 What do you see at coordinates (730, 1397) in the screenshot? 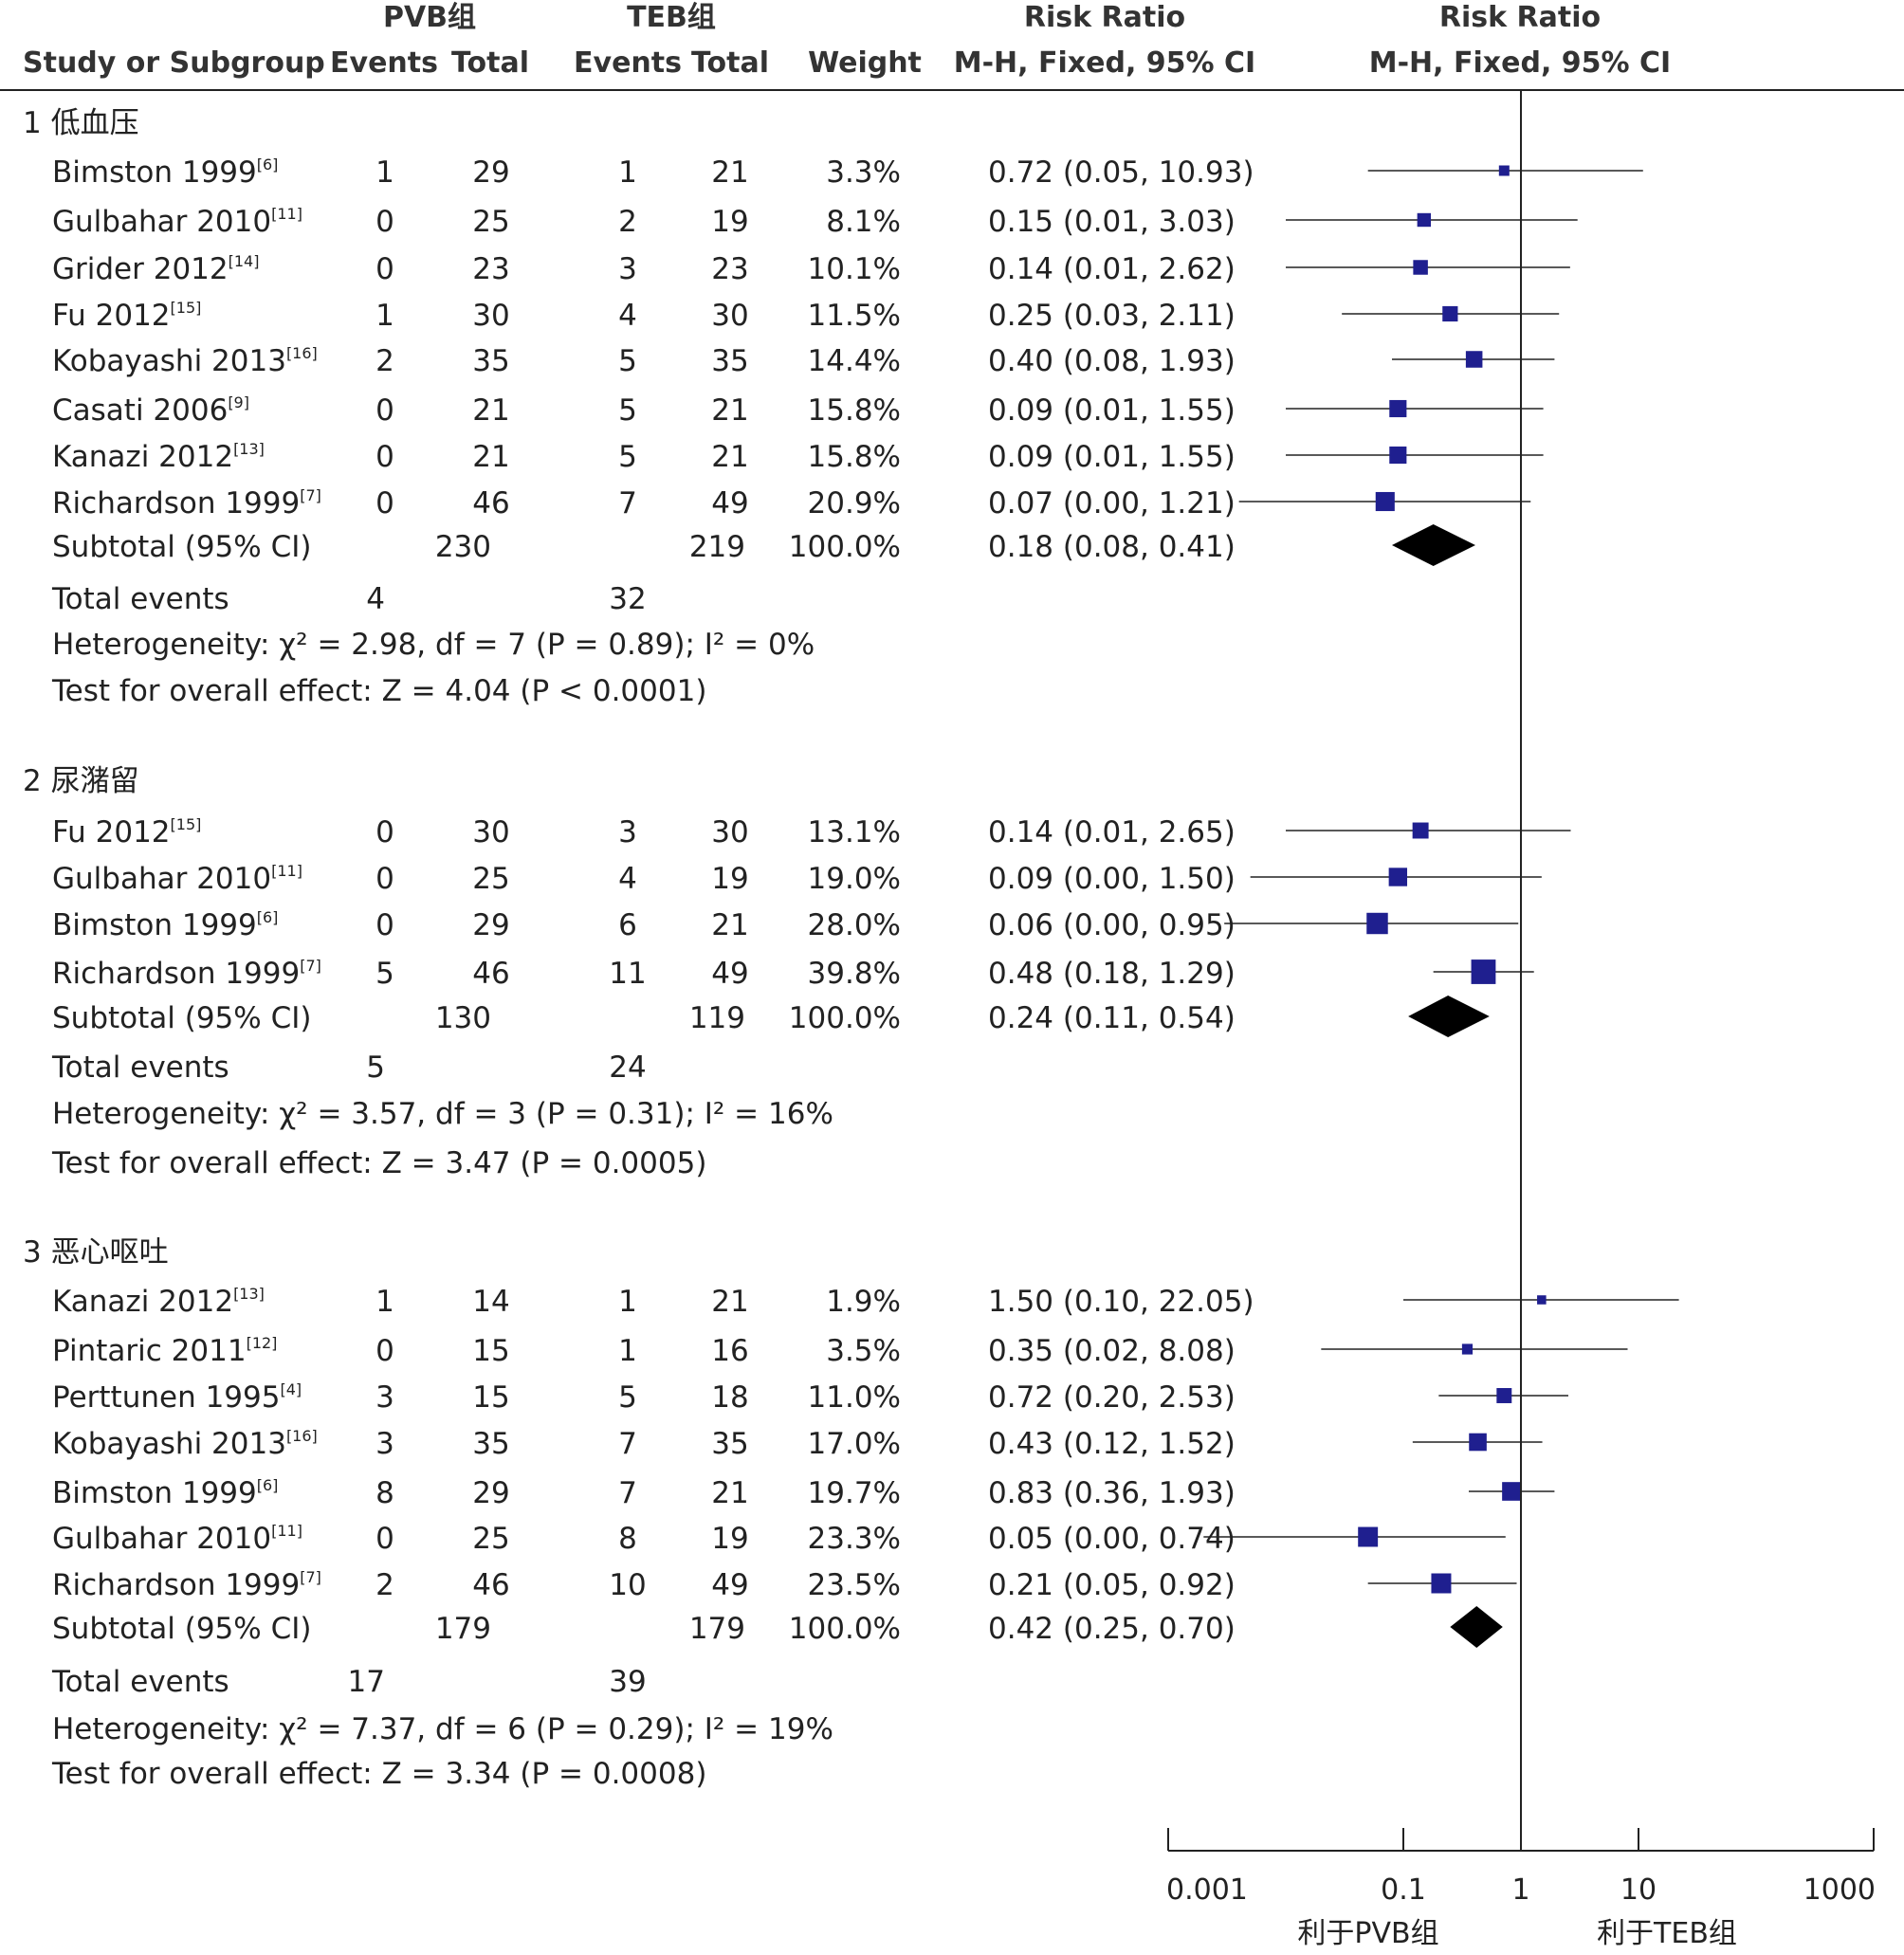
I see `total-2: 18` at bounding box center [730, 1397].